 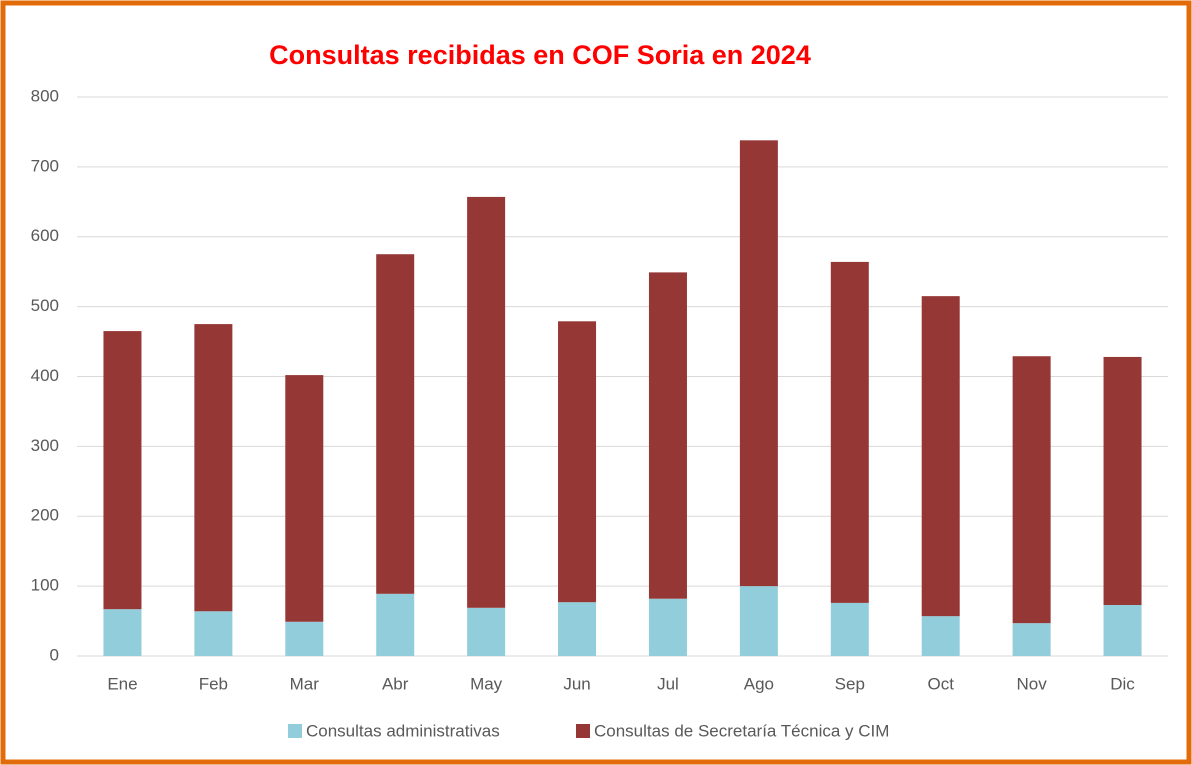 I want to click on y-tick-label: 400, so click(x=45, y=375).